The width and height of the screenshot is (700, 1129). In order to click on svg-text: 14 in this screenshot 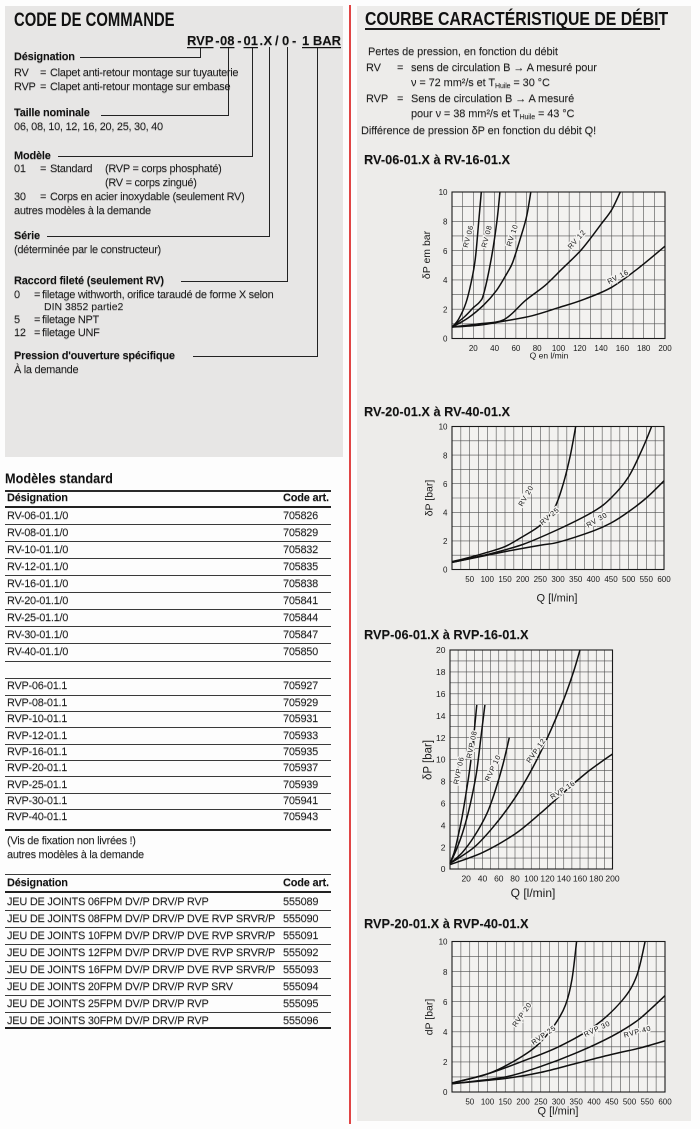, I will do `click(441, 716)`.